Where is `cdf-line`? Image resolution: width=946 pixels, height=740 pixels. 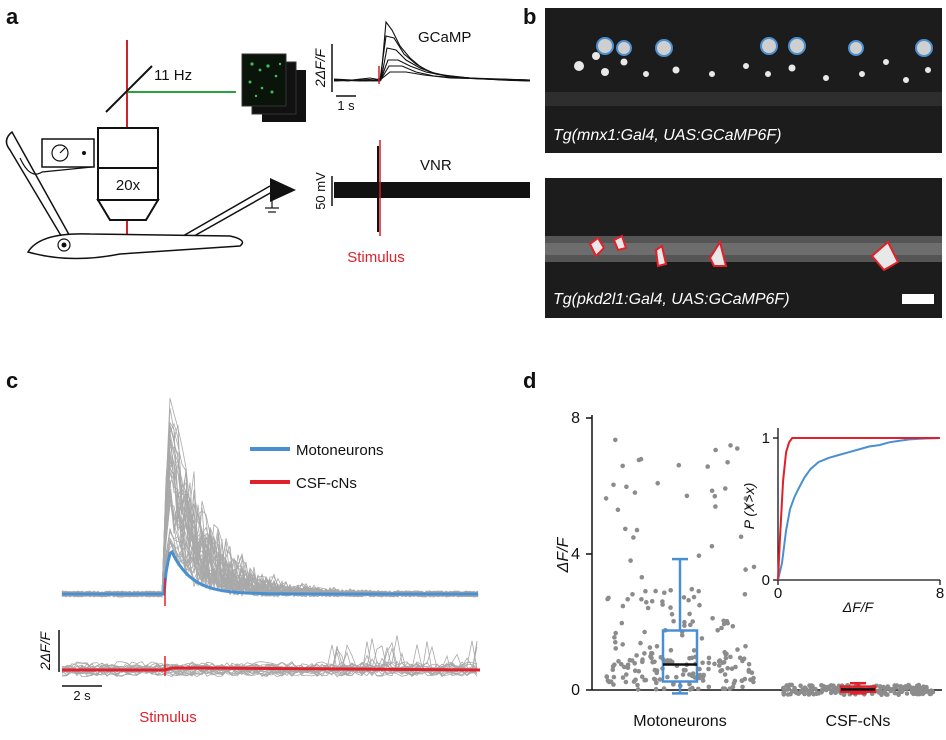 cdf-line is located at coordinates (859, 509).